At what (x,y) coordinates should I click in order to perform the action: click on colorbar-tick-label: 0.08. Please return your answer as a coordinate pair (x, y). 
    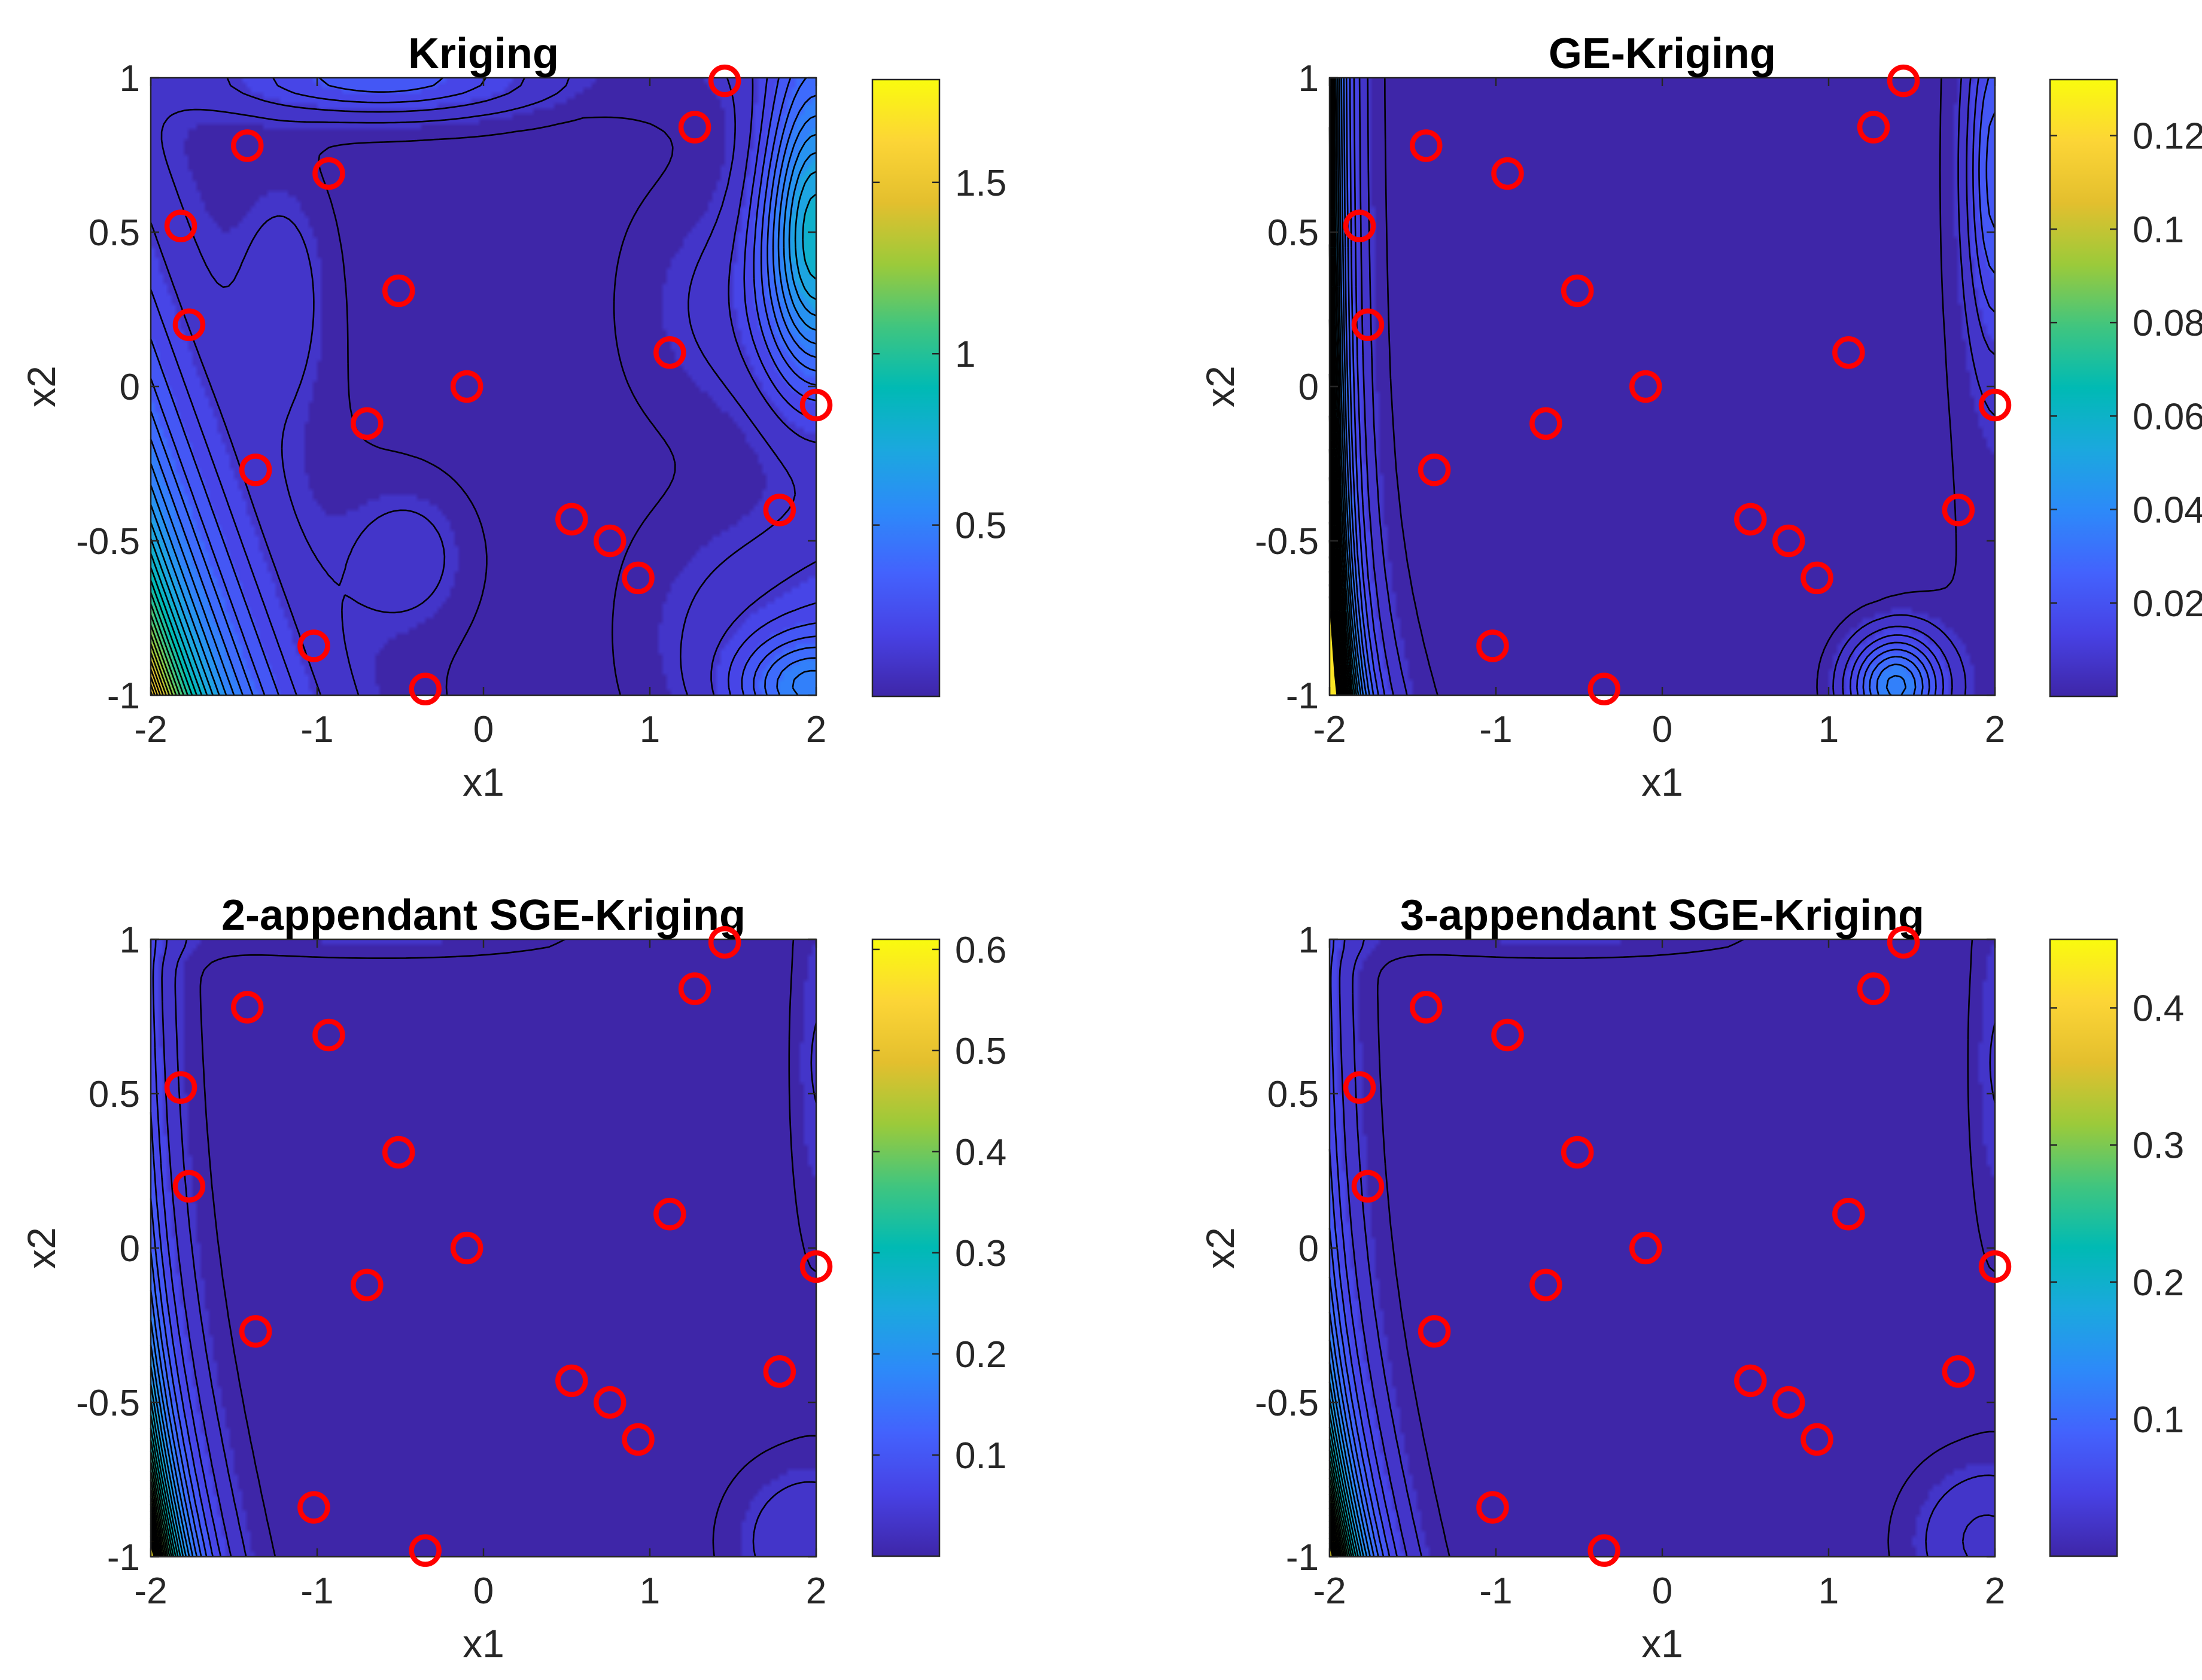
    Looking at the image, I should click on (2167, 323).